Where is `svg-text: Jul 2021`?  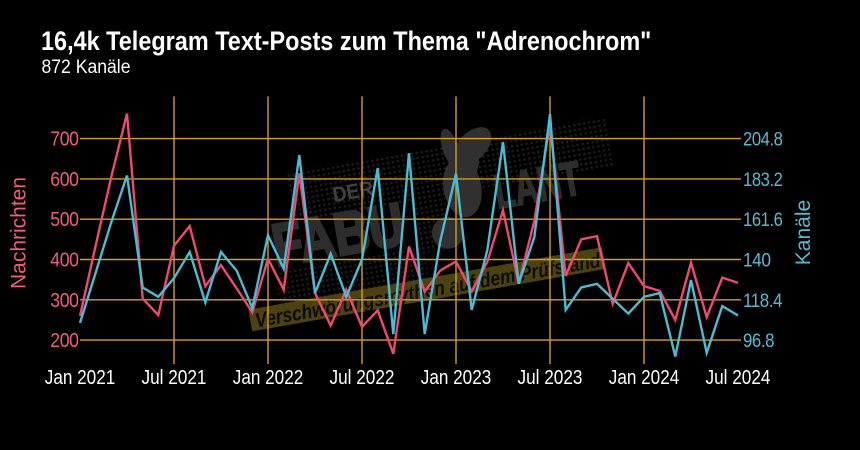 svg-text: Jul 2021 is located at coordinates (174, 378).